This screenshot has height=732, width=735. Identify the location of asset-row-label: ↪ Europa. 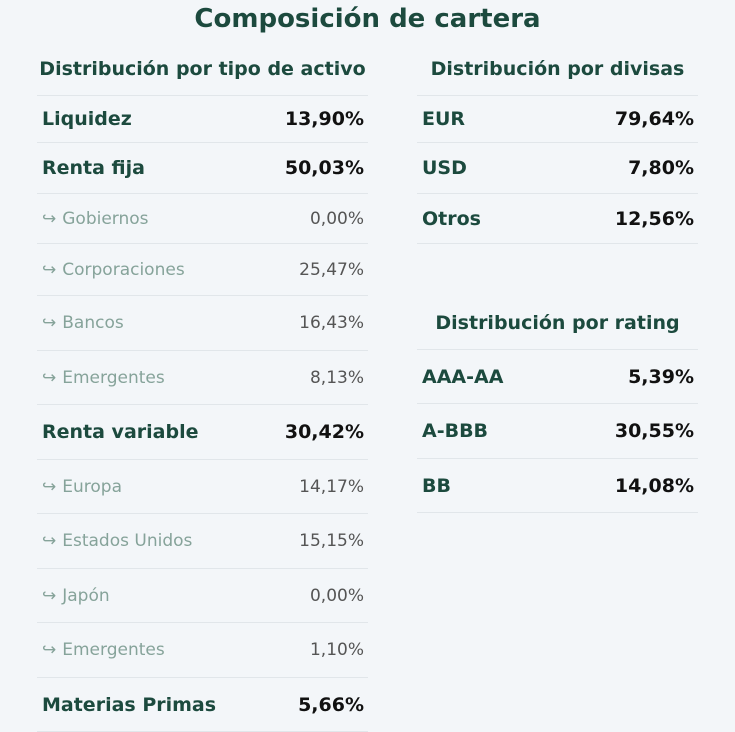
(82, 487).